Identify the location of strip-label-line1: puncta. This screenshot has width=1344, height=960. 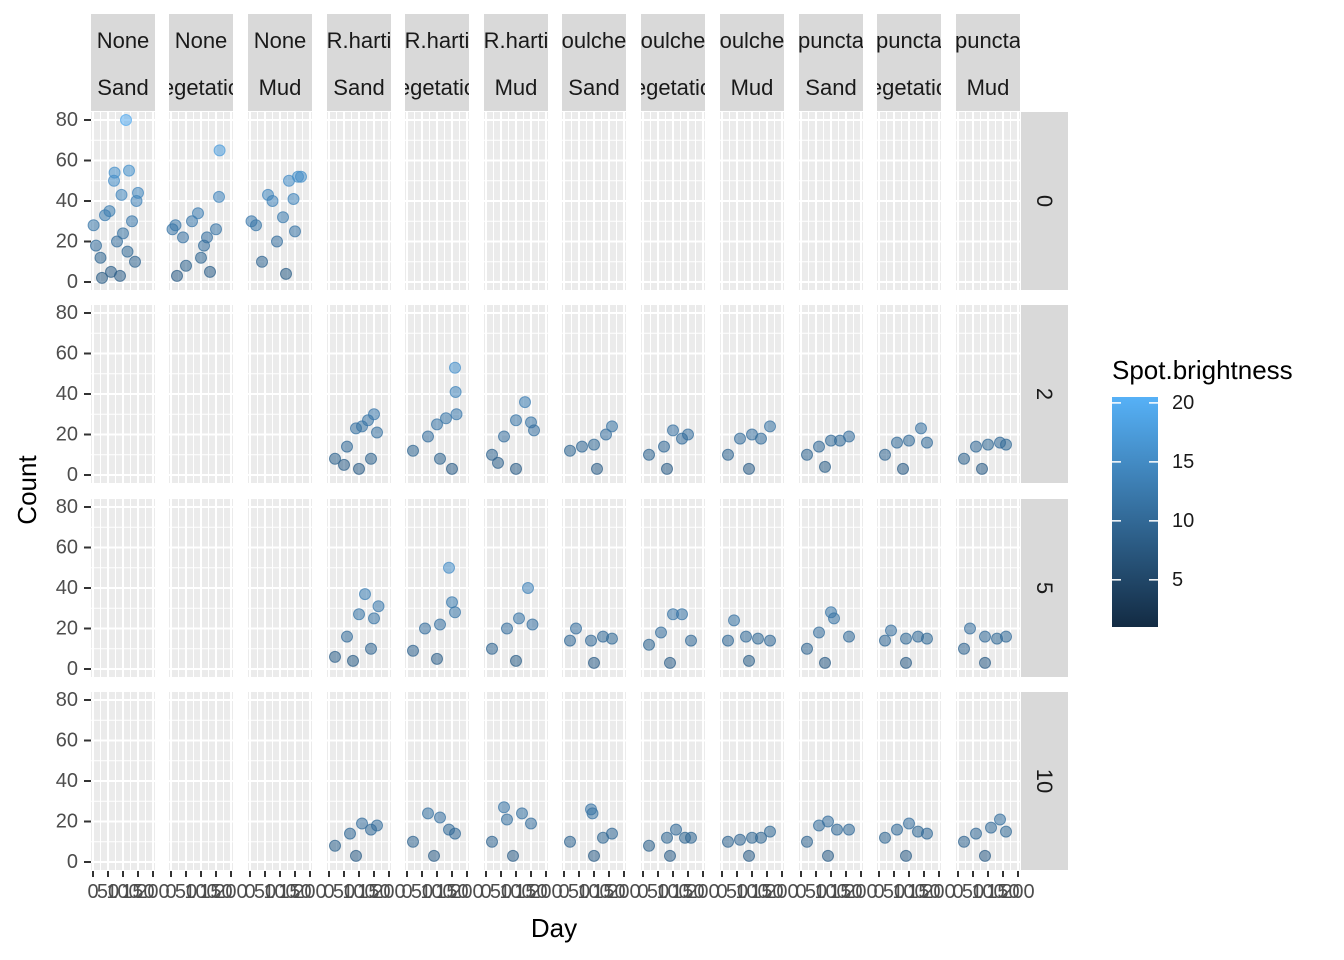
(831, 40).